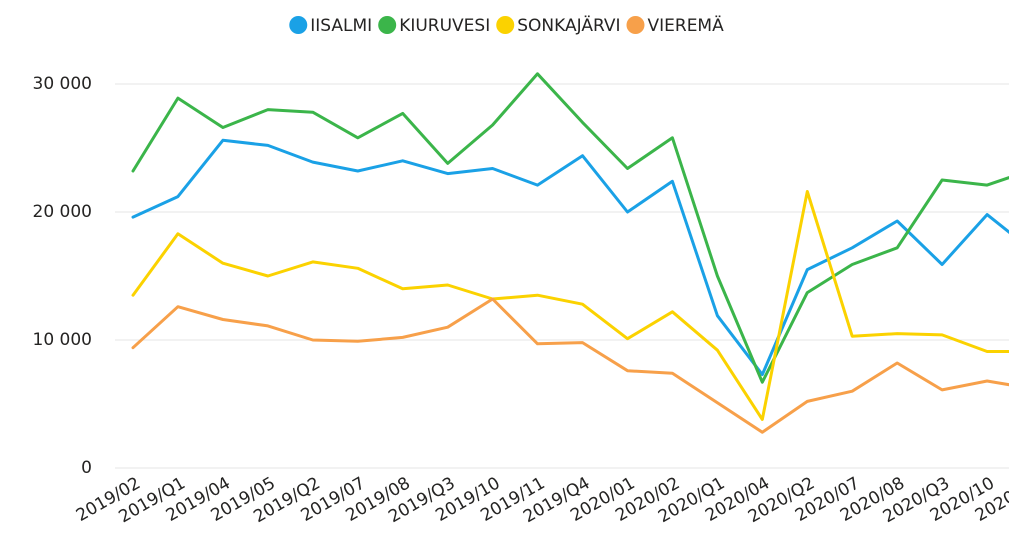 The height and width of the screenshot is (550, 1009). Describe the element at coordinates (62, 340) in the screenshot. I see `y-tick-label: 10 000` at that location.